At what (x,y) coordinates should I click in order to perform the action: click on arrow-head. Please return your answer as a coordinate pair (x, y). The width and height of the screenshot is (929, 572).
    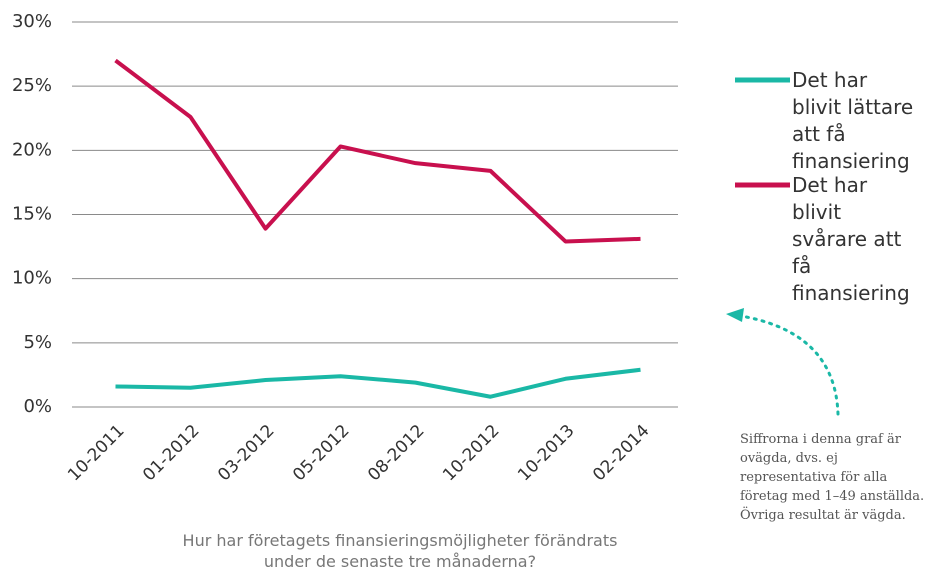
    Looking at the image, I should click on (735, 315).